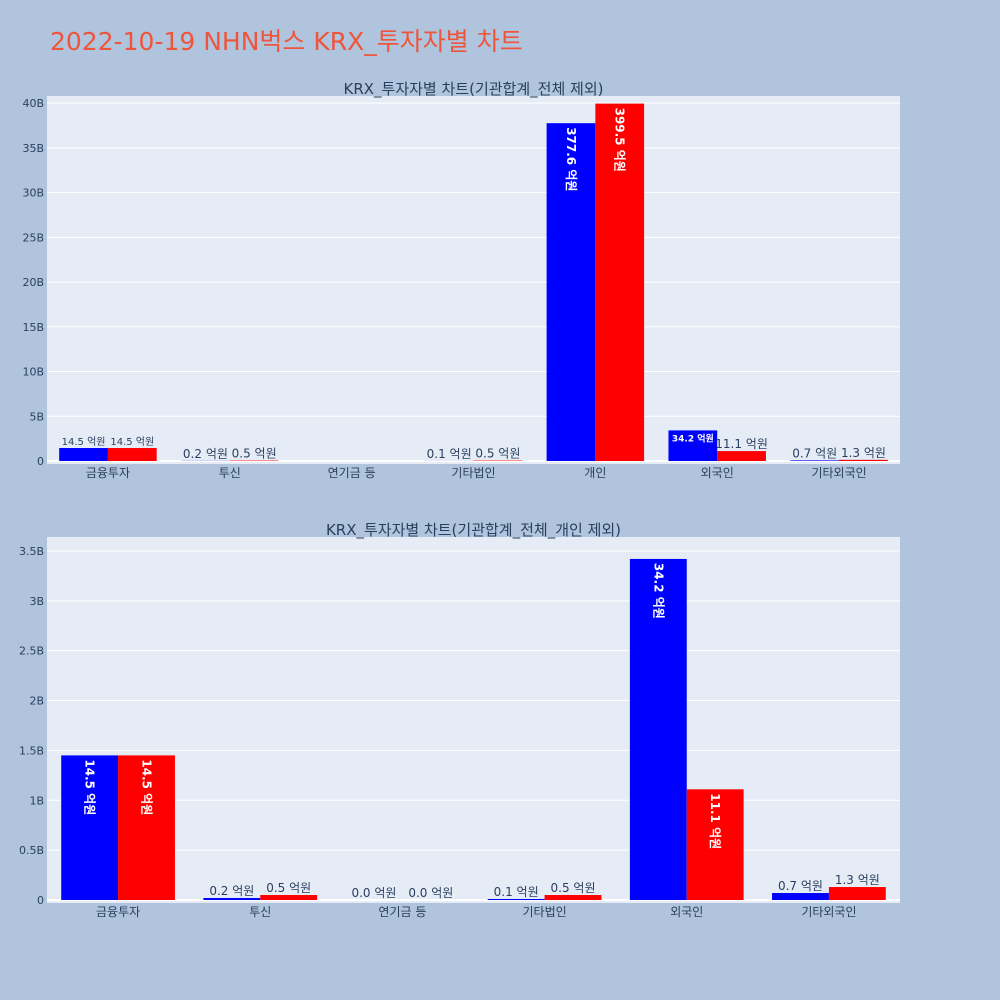 The height and width of the screenshot is (1000, 1000). I want to click on page-title: 2022-10-19 NHN벅스 KRX_투자자별 차트, so click(286, 41).